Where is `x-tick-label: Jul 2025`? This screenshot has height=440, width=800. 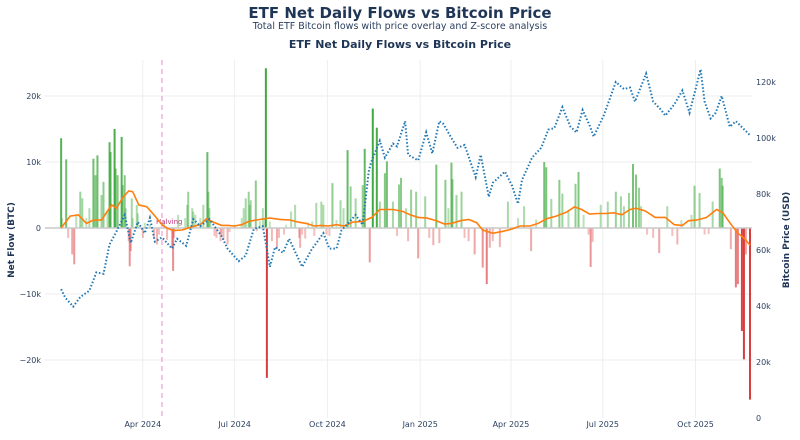
x-tick-label: Jul 2025 is located at coordinates (602, 424).